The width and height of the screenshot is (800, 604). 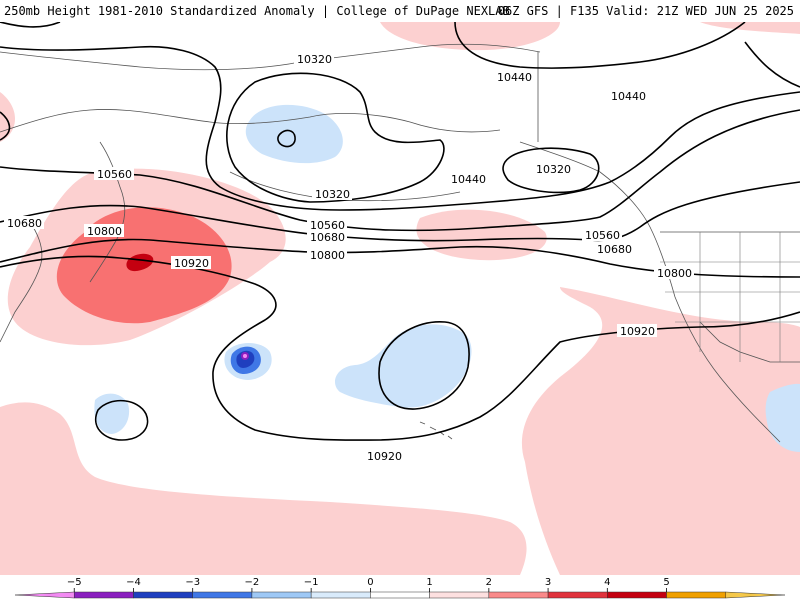 What do you see at coordinates (335, 137) in the screenshot?
I see `contour-10320-alaska` at bounding box center [335, 137].